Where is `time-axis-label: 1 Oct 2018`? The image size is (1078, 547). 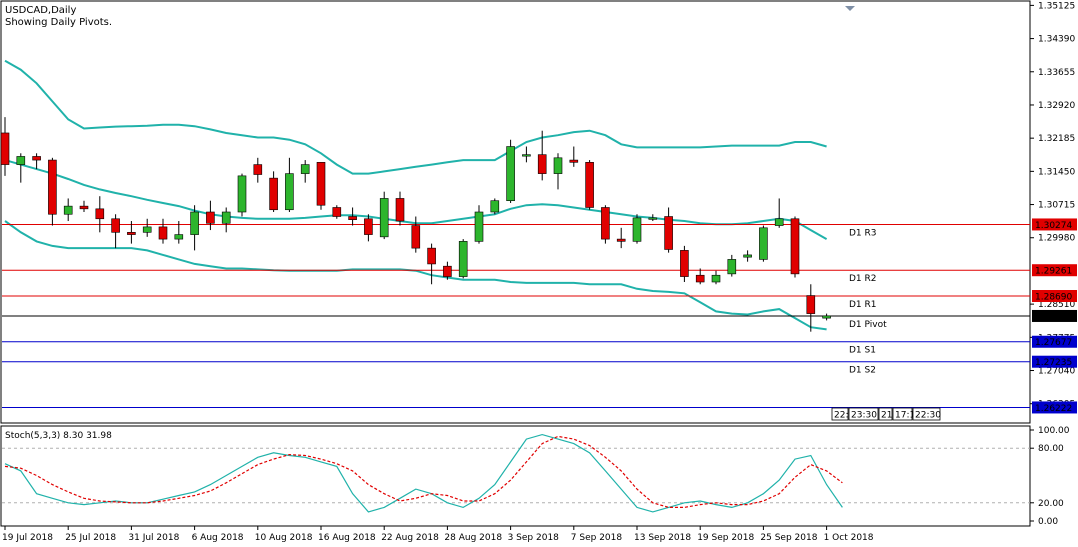 time-axis-label: 1 Oct 2018 is located at coordinates (849, 538).